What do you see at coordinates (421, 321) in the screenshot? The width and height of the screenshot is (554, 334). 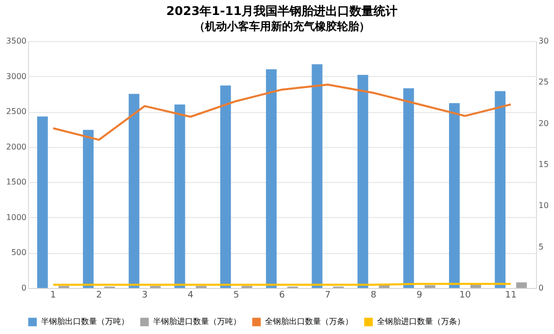 I see `legend-label: 全钢胎进口数量（万条）` at bounding box center [421, 321].